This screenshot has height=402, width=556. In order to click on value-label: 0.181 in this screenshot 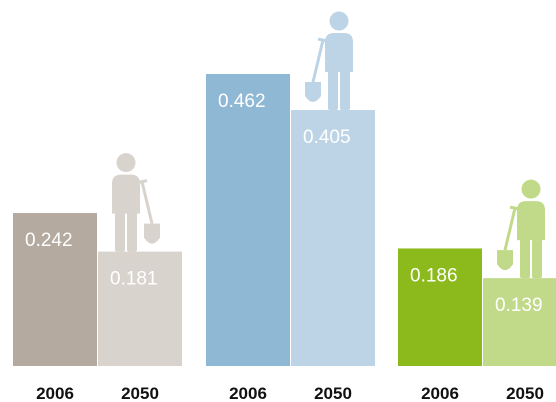, I will do `click(134, 279)`.